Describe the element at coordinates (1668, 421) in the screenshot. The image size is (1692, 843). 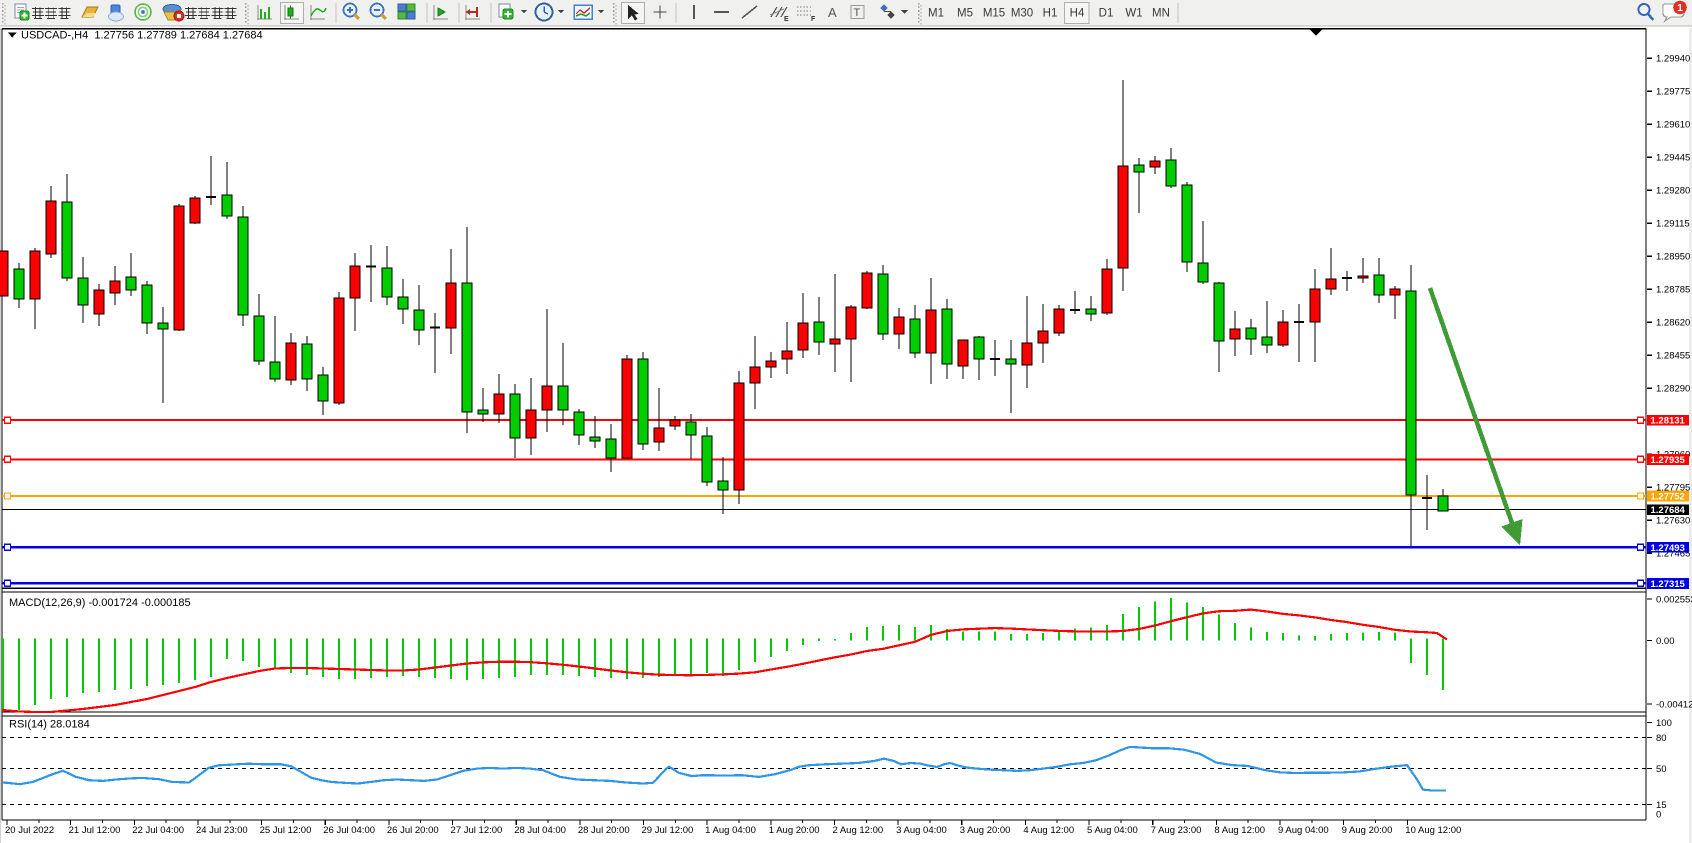
I see `svg-text: 1.28131` at that location.